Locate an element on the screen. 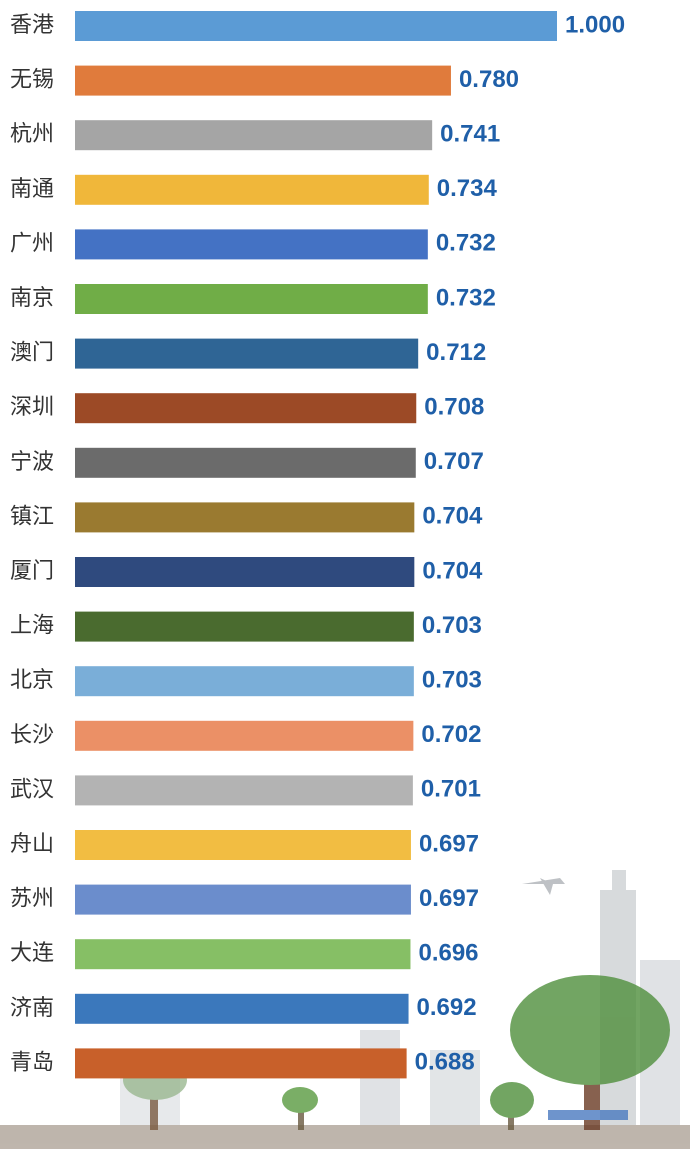 This screenshot has height=1149, width=690. value-label: 0.701 is located at coordinates (451, 789).